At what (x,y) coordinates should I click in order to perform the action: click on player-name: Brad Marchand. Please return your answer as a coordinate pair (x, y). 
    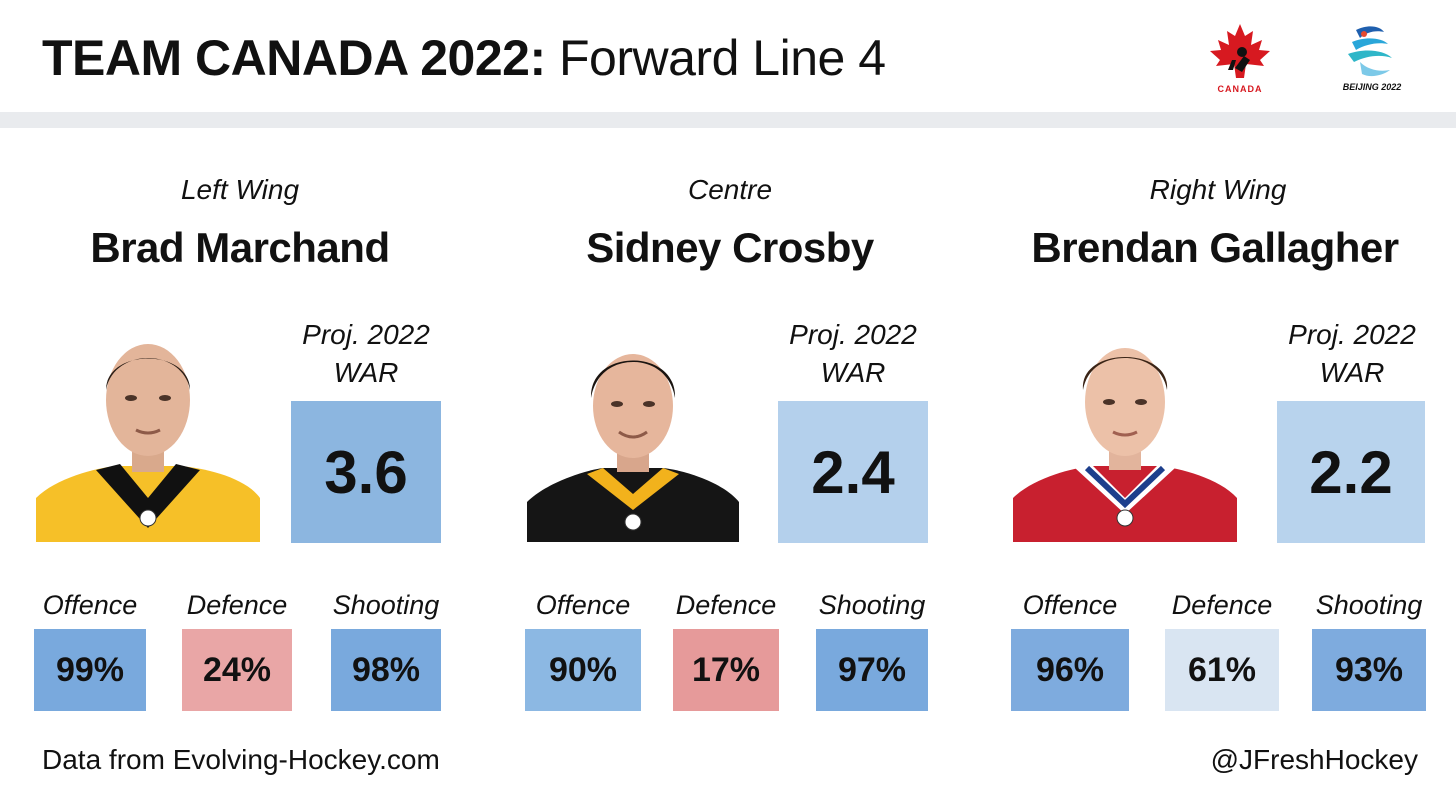
    Looking at the image, I should click on (240, 247).